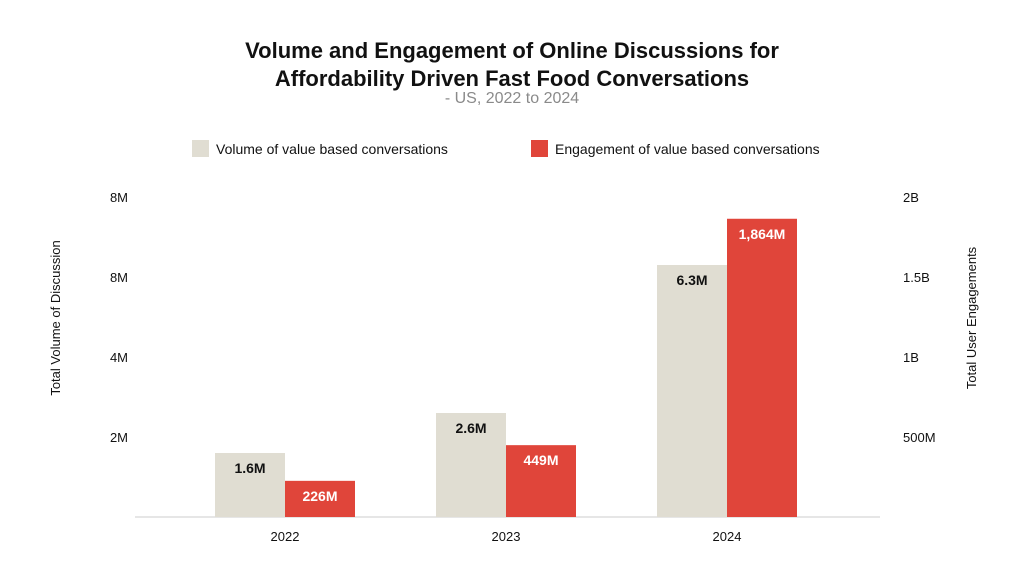 The height and width of the screenshot is (576, 1024). I want to click on bar-engagement-2024, so click(762, 367).